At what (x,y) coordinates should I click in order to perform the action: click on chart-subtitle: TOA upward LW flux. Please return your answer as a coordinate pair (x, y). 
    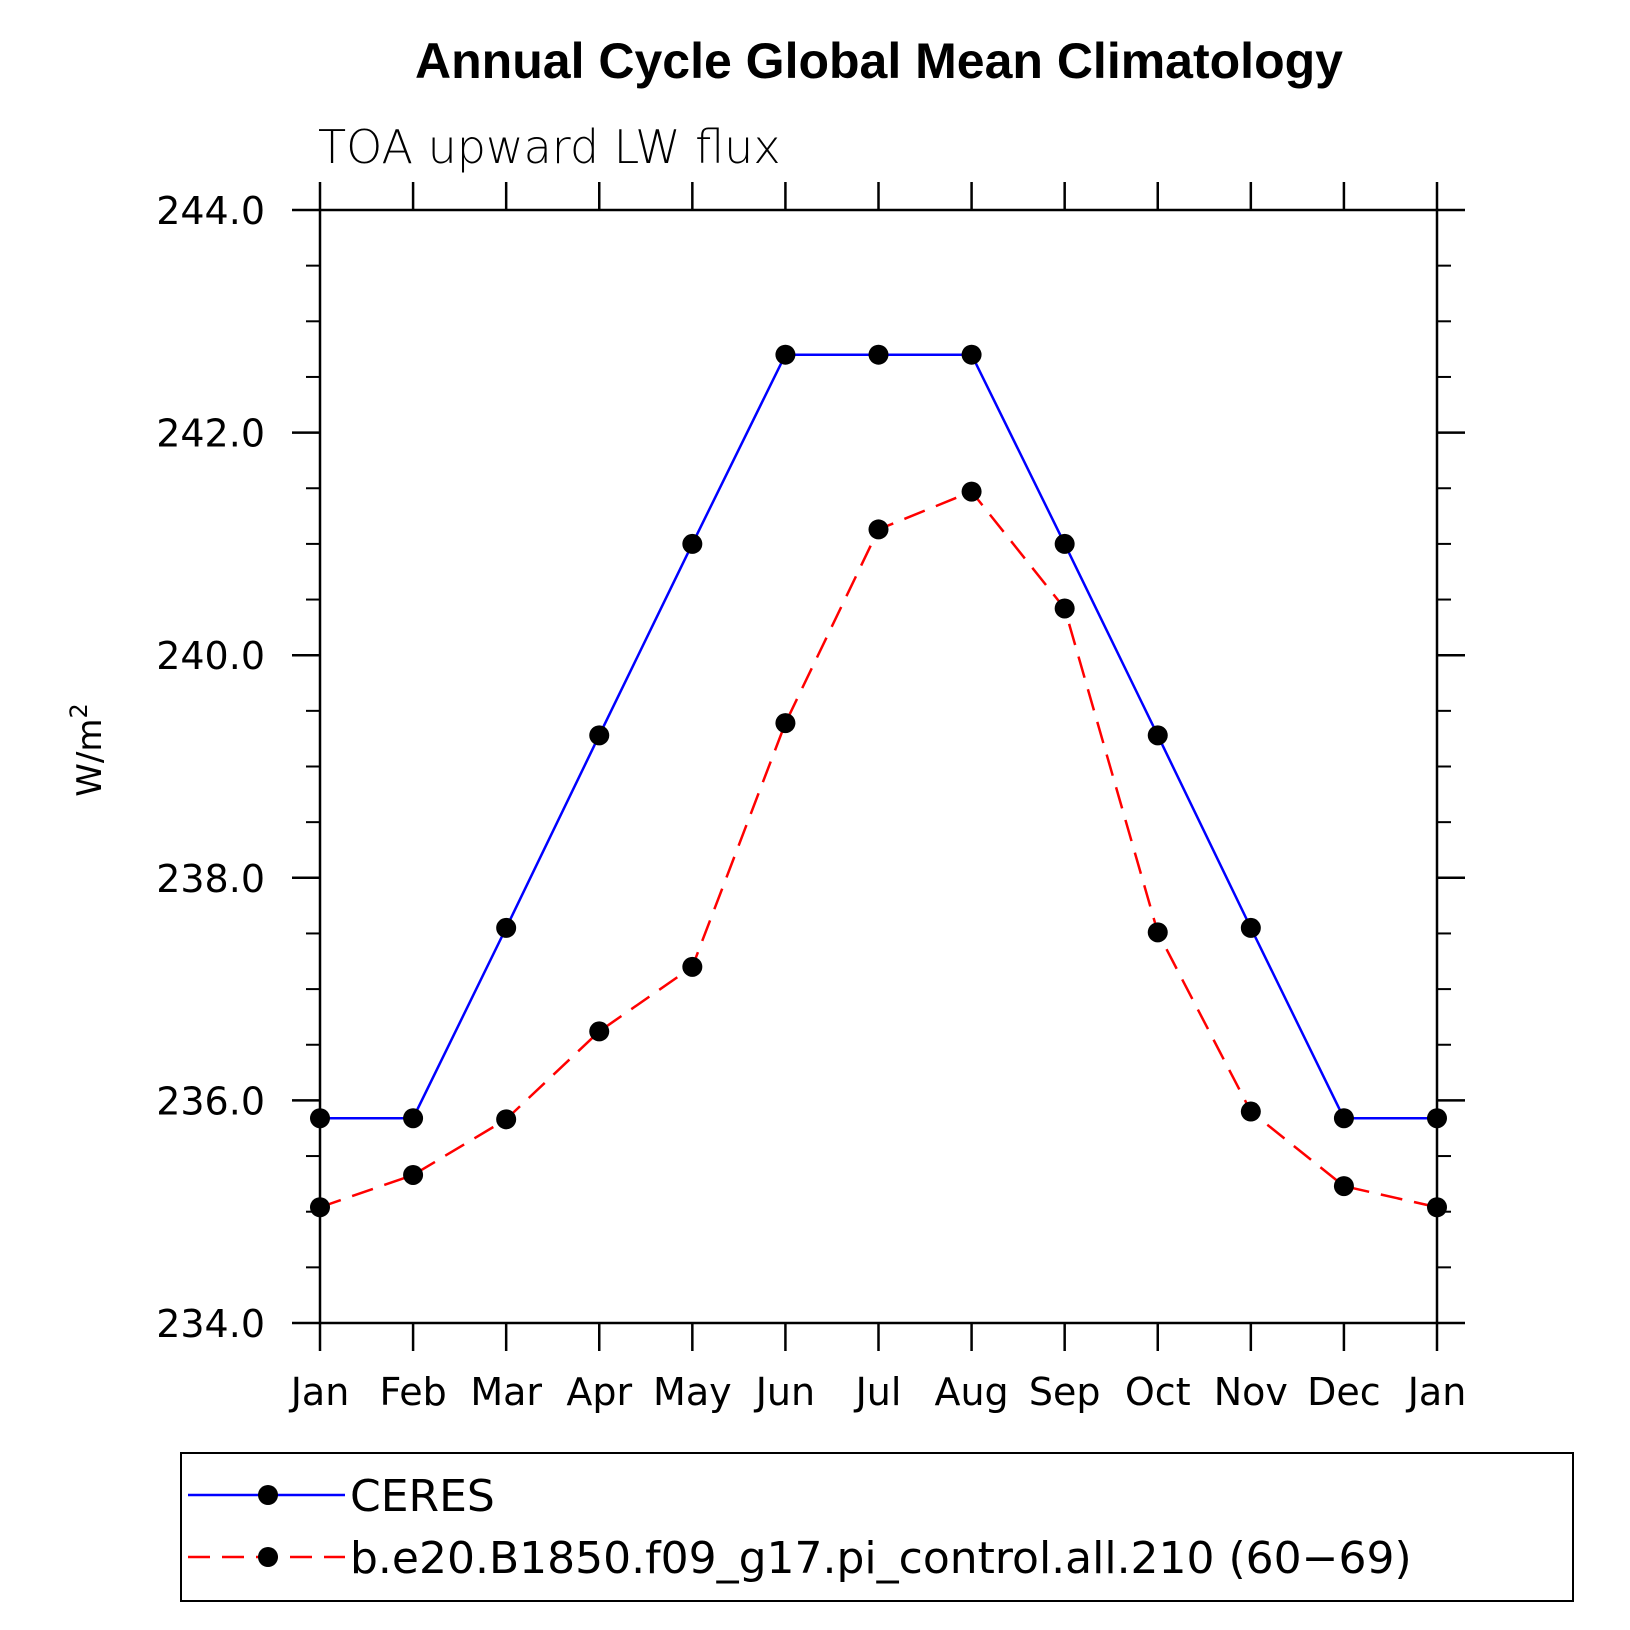
    Looking at the image, I should click on (549, 147).